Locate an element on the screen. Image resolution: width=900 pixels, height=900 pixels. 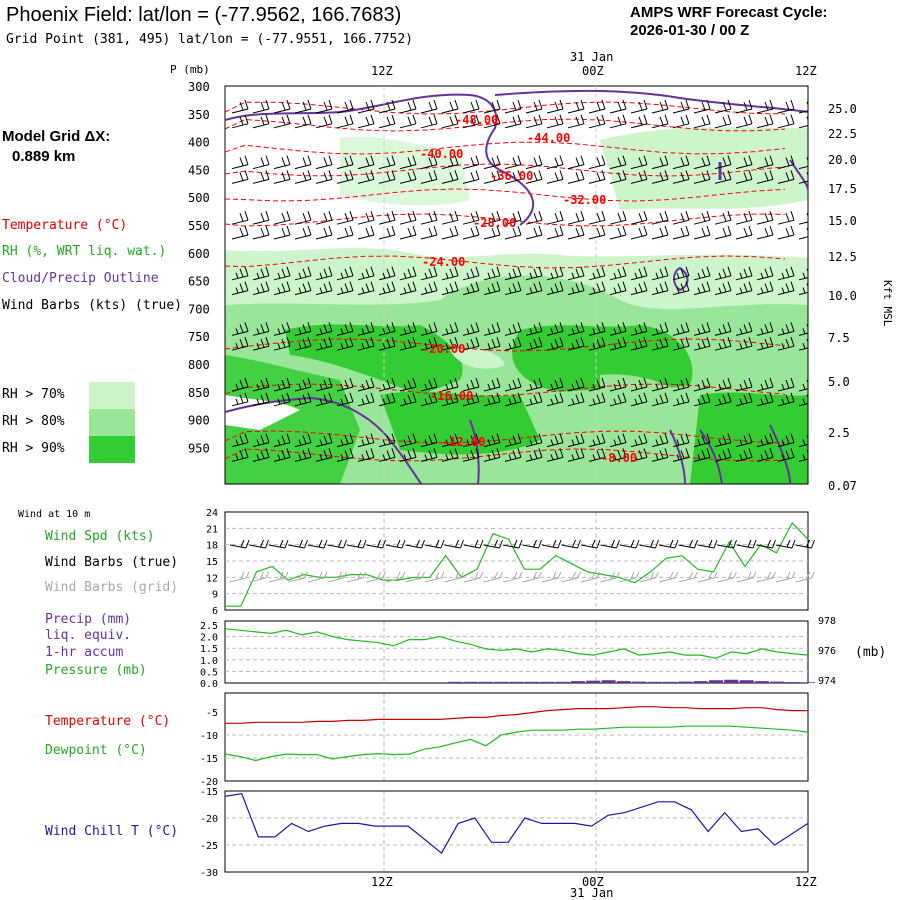
pressure-tick: 850 is located at coordinates (199, 393).